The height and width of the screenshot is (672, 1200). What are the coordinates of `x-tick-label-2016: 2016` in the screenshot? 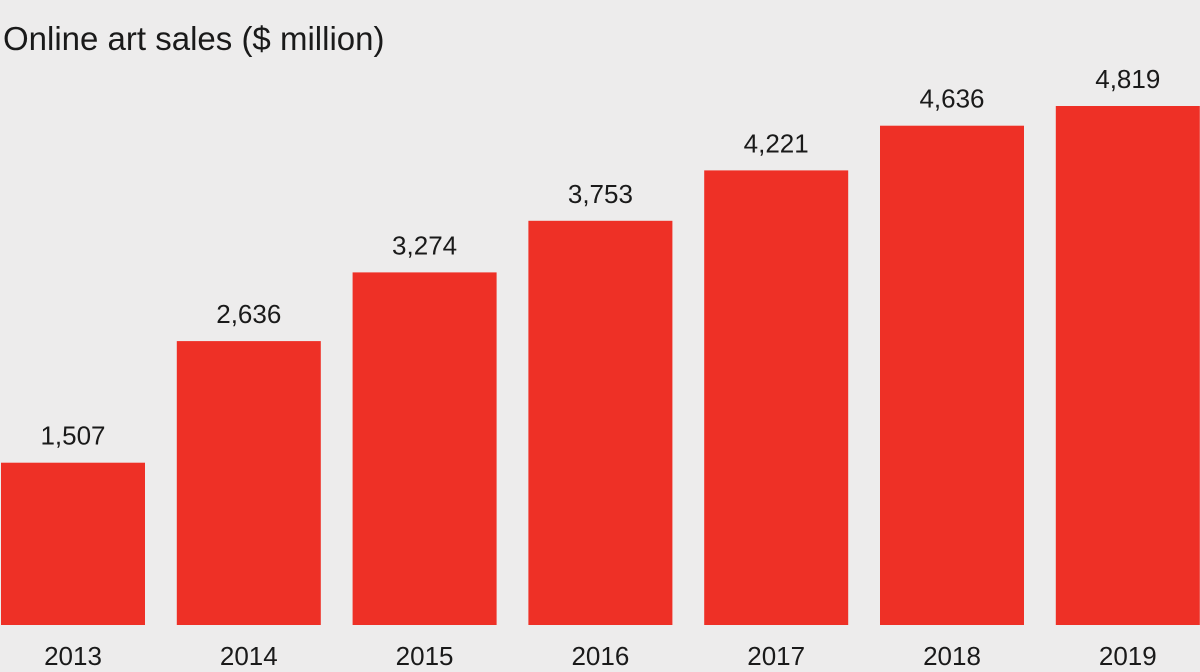 It's located at (600, 656).